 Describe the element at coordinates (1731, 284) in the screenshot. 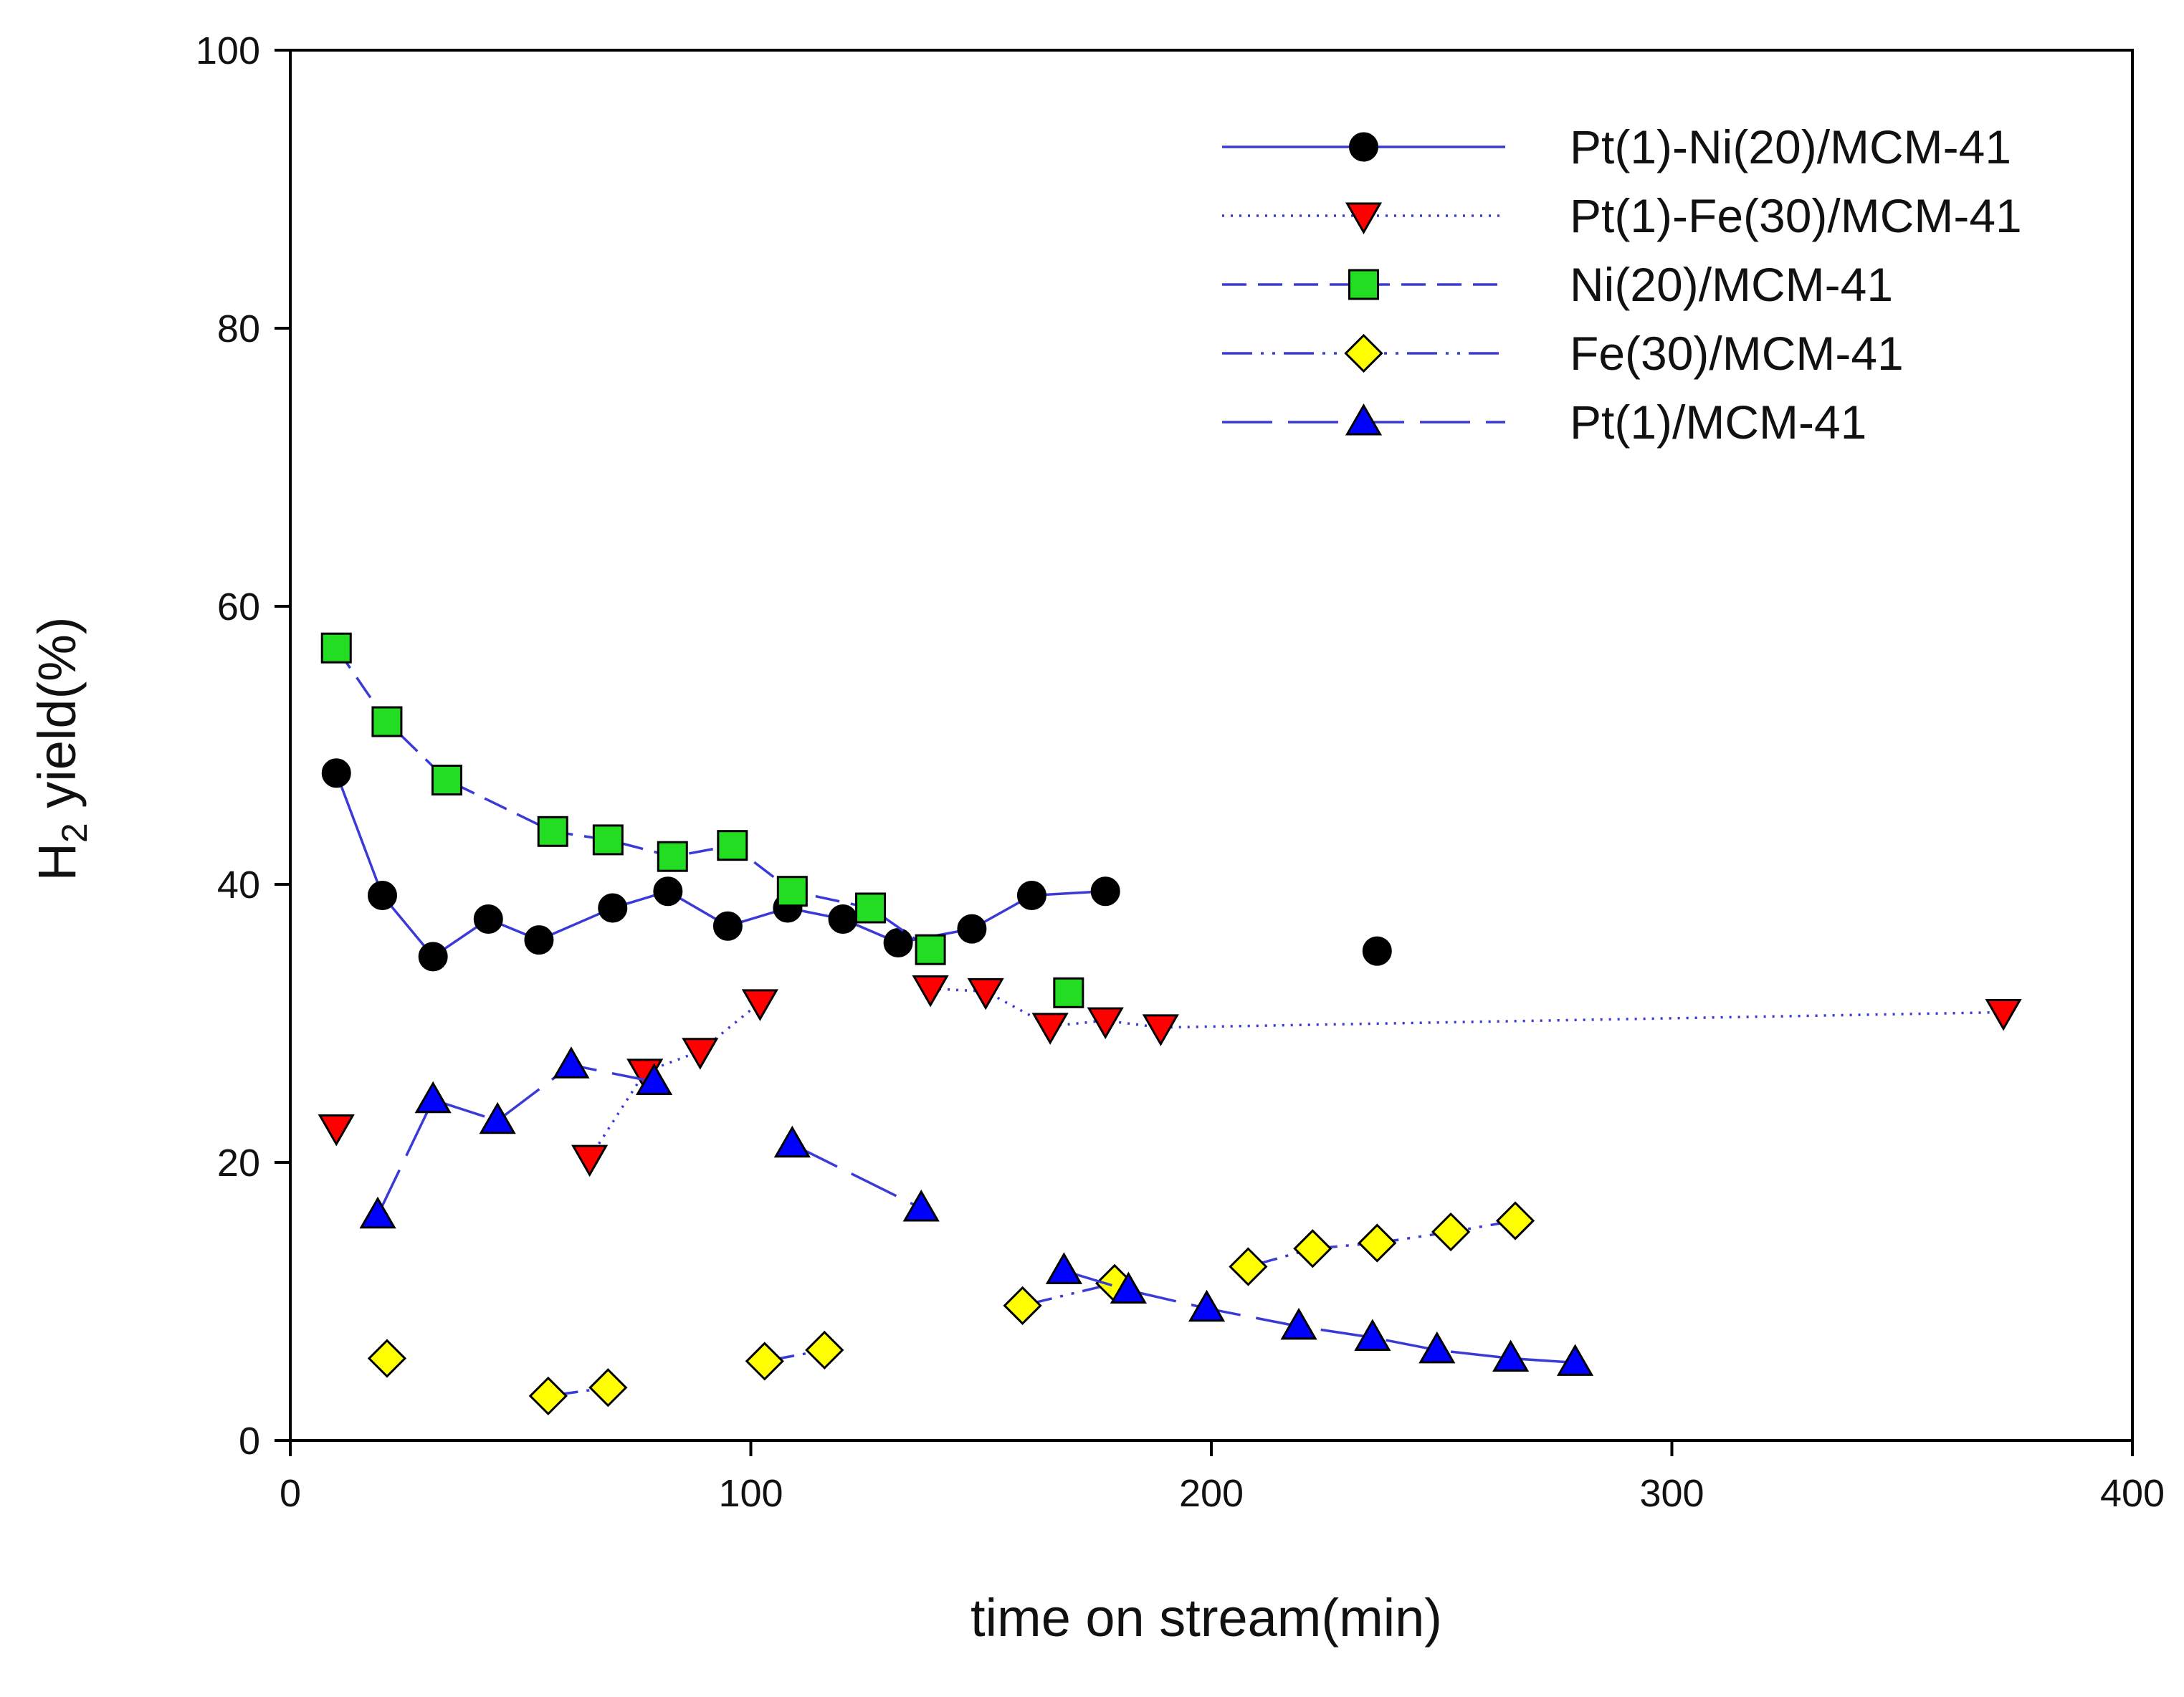

I see `legend-label: Ni(20)/MCM-41` at that location.